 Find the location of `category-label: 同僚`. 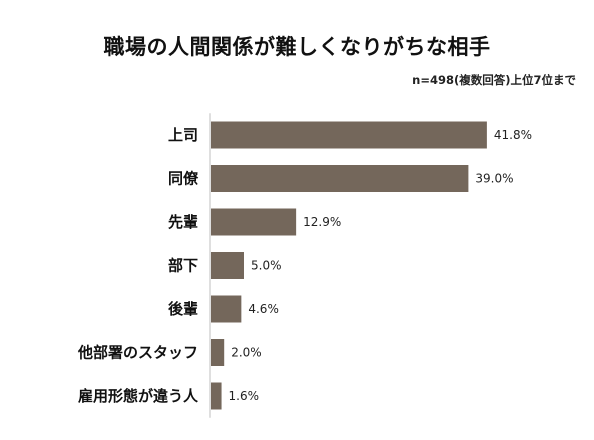

category-label: 同僚 is located at coordinates (183, 179).